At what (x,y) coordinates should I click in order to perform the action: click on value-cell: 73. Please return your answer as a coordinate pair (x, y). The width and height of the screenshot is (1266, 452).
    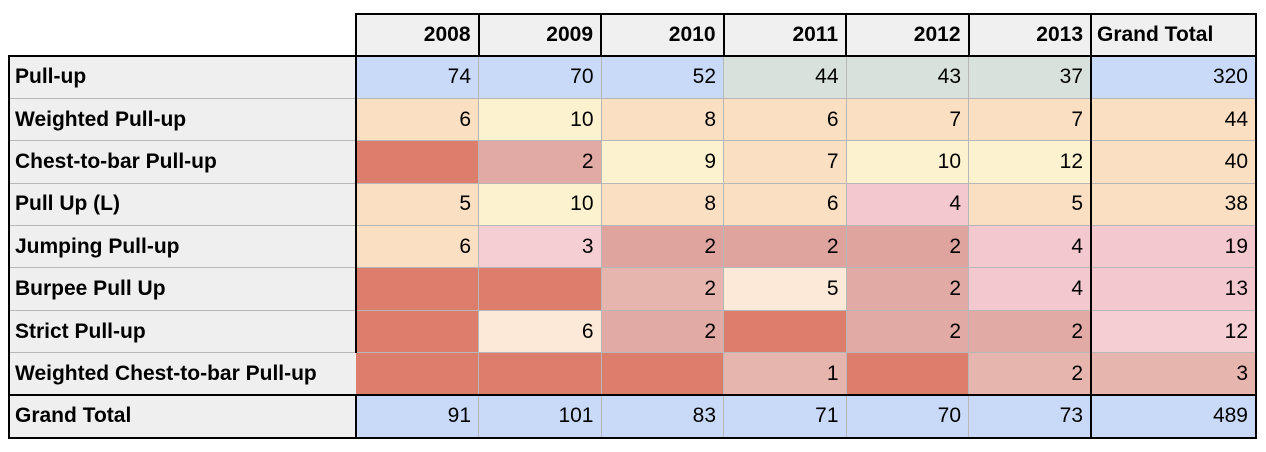
    Looking at the image, I should click on (1030, 416).